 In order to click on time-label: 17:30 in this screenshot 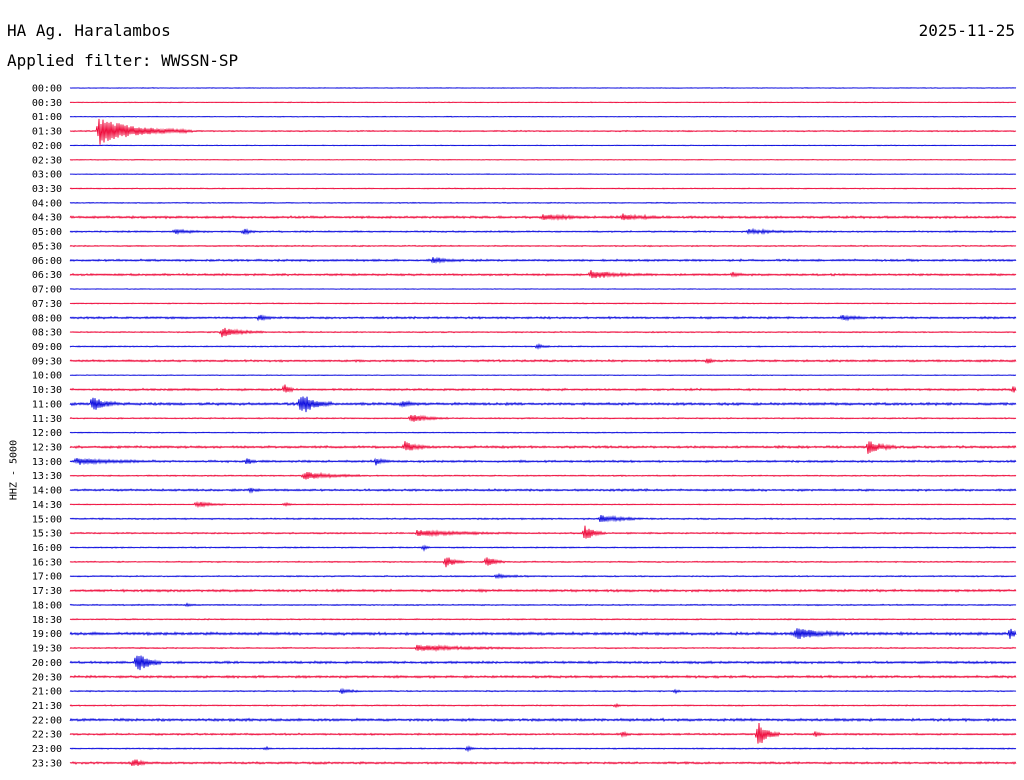, I will do `click(47, 591)`.